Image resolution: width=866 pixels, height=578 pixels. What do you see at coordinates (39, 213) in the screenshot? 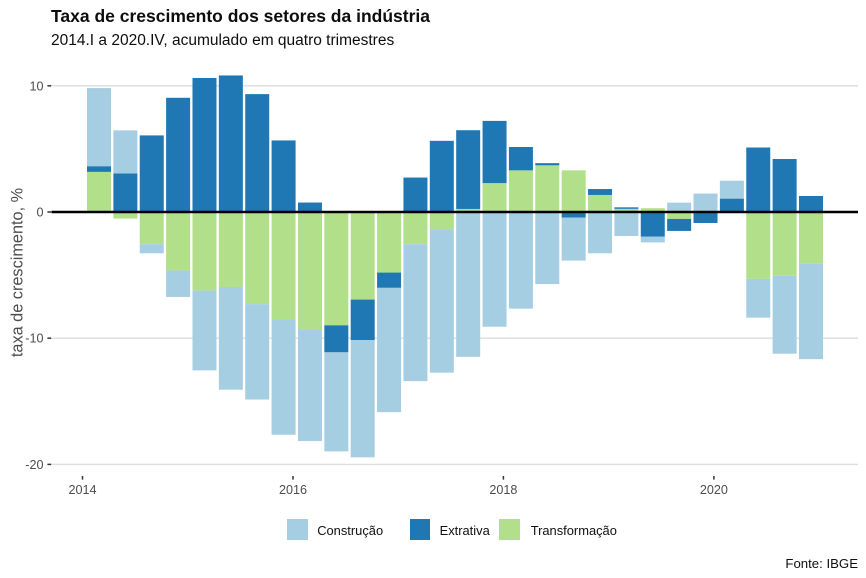
I see `svg-text: 0` at bounding box center [39, 213].